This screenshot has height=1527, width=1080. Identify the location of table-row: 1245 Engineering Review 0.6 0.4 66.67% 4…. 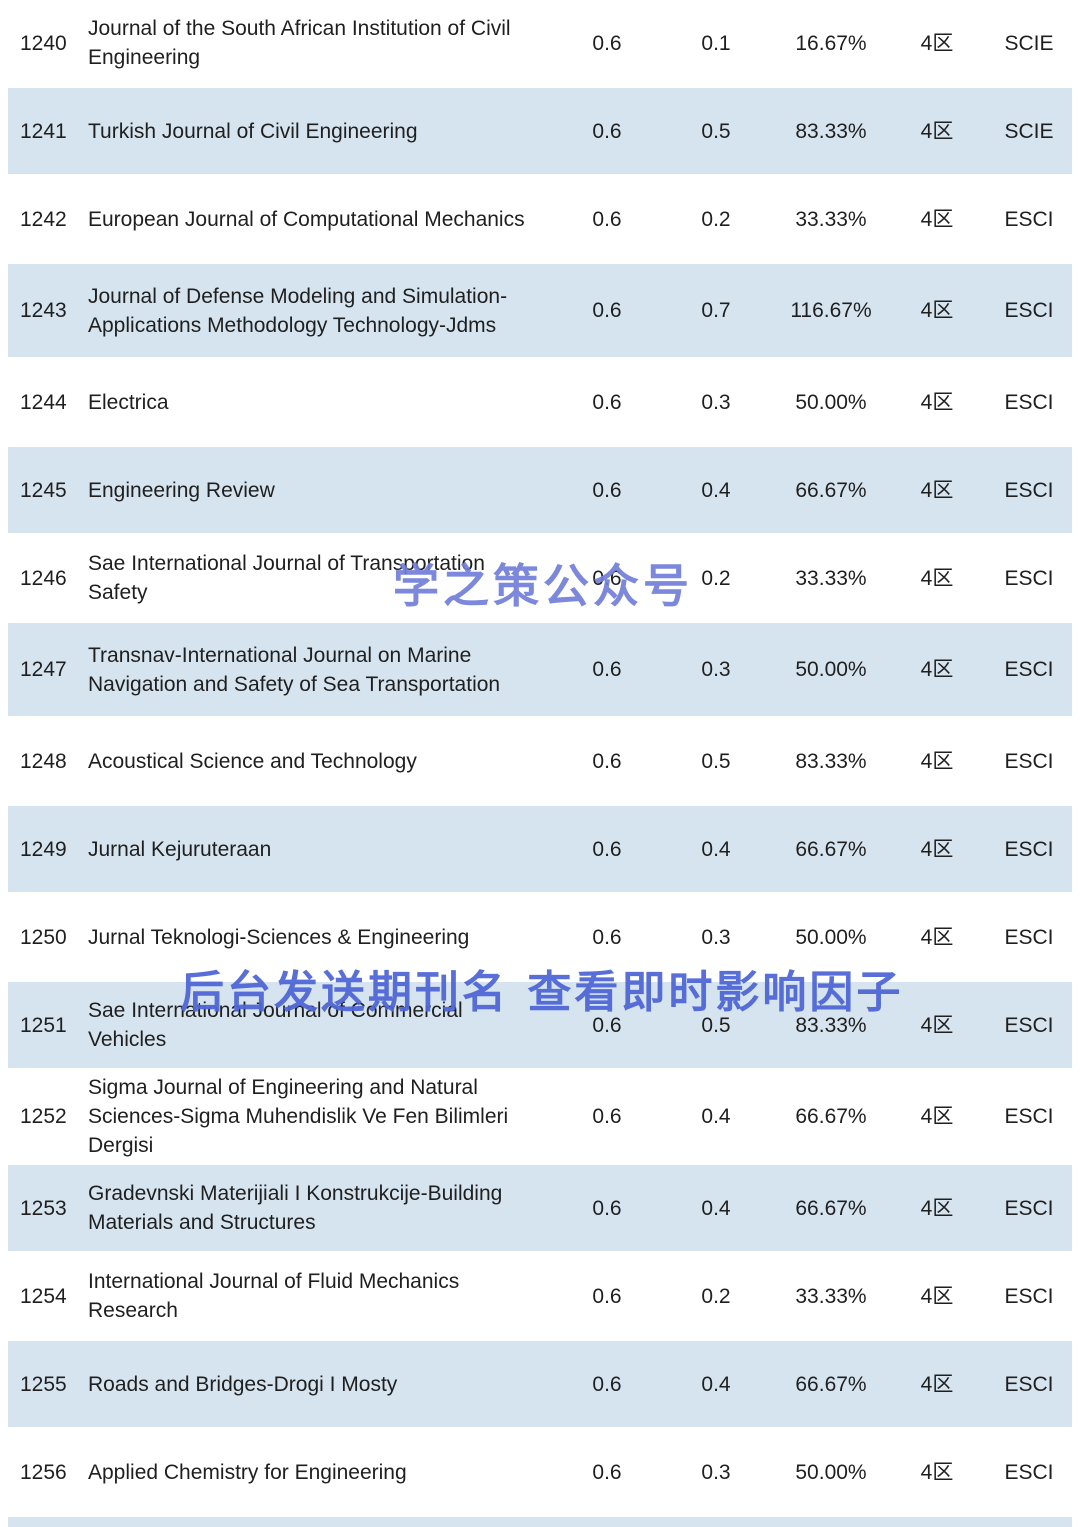
(540, 491).